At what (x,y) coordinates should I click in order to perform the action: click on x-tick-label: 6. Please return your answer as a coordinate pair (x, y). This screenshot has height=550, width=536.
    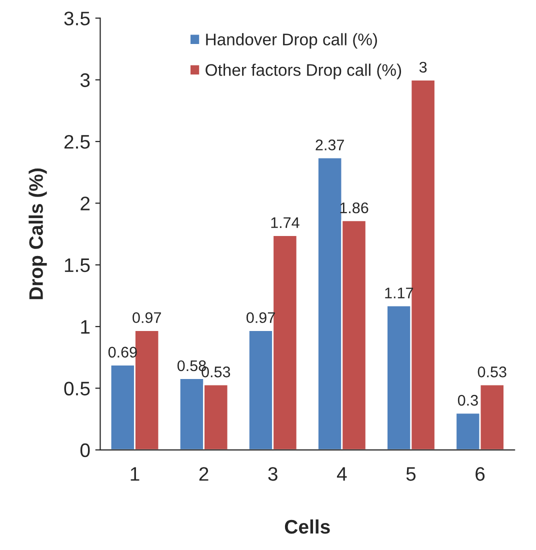
    Looking at the image, I should click on (480, 474).